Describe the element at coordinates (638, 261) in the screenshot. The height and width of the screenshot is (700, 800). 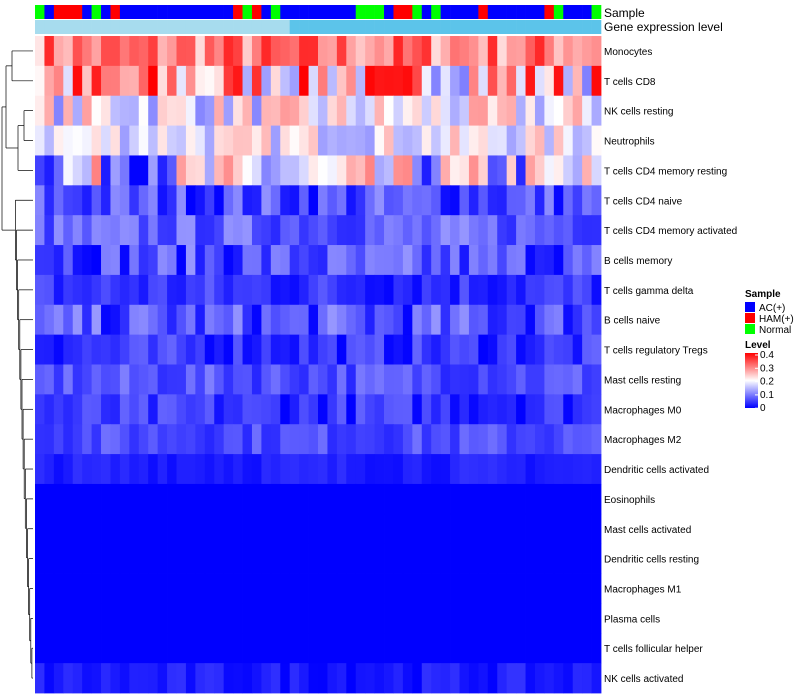
I see `row-label: B cells memory` at that location.